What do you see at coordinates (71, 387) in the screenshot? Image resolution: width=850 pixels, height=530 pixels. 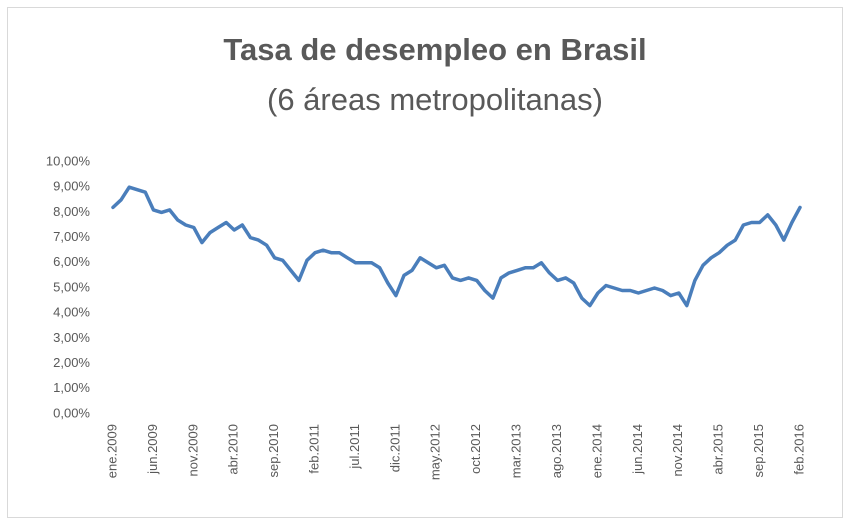 I see `y-tick-label: 1,00%` at bounding box center [71, 387].